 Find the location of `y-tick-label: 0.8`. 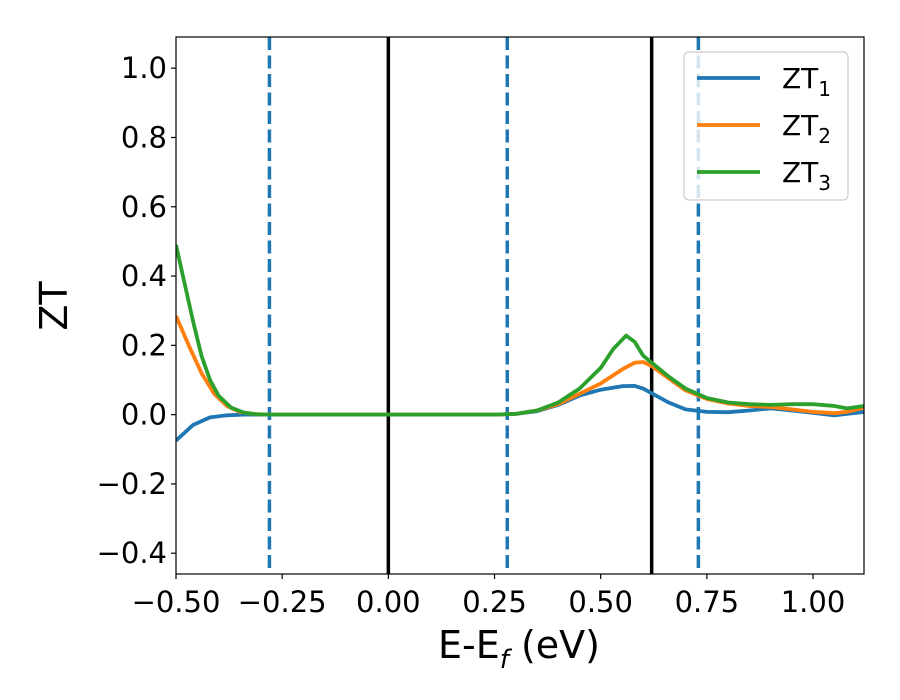

y-tick-label: 0.8 is located at coordinates (144, 137).